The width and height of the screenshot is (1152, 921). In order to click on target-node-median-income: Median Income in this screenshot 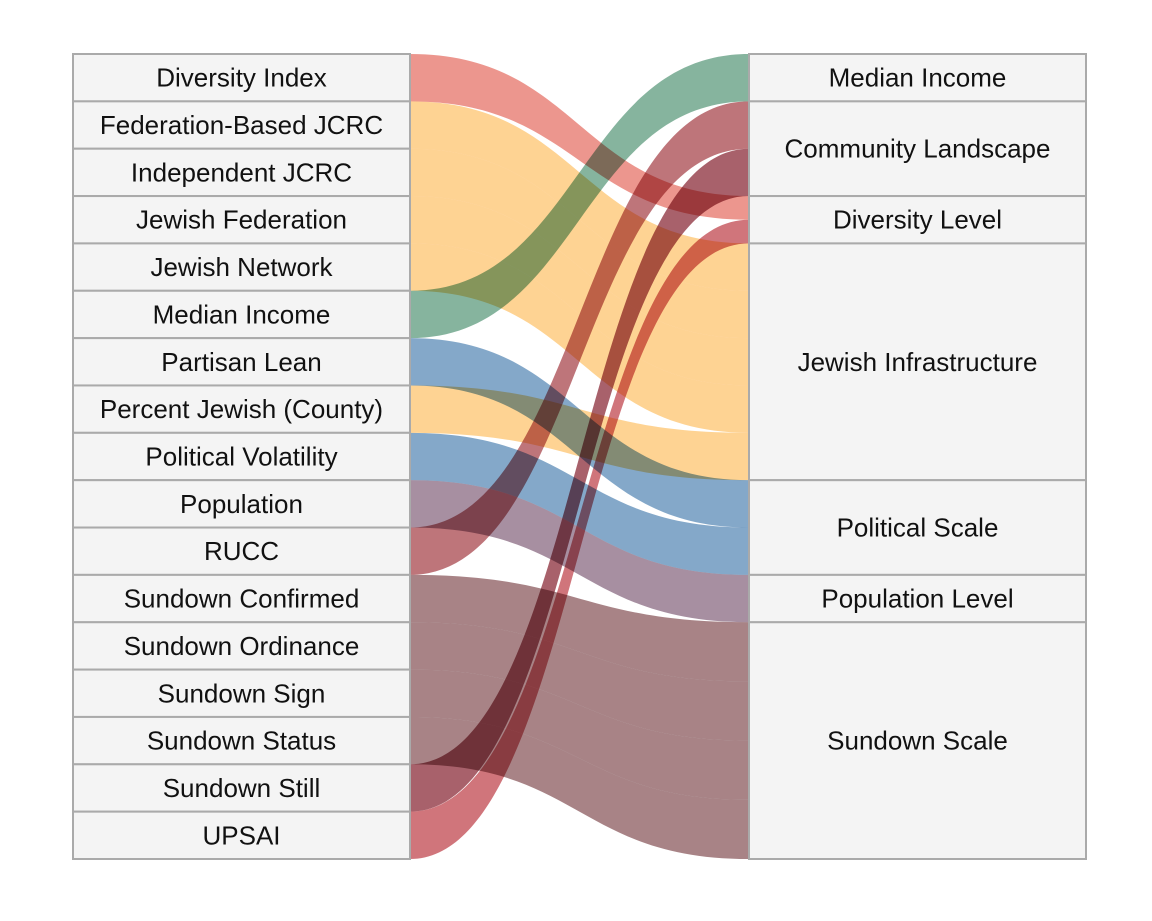, I will do `click(917, 78)`.